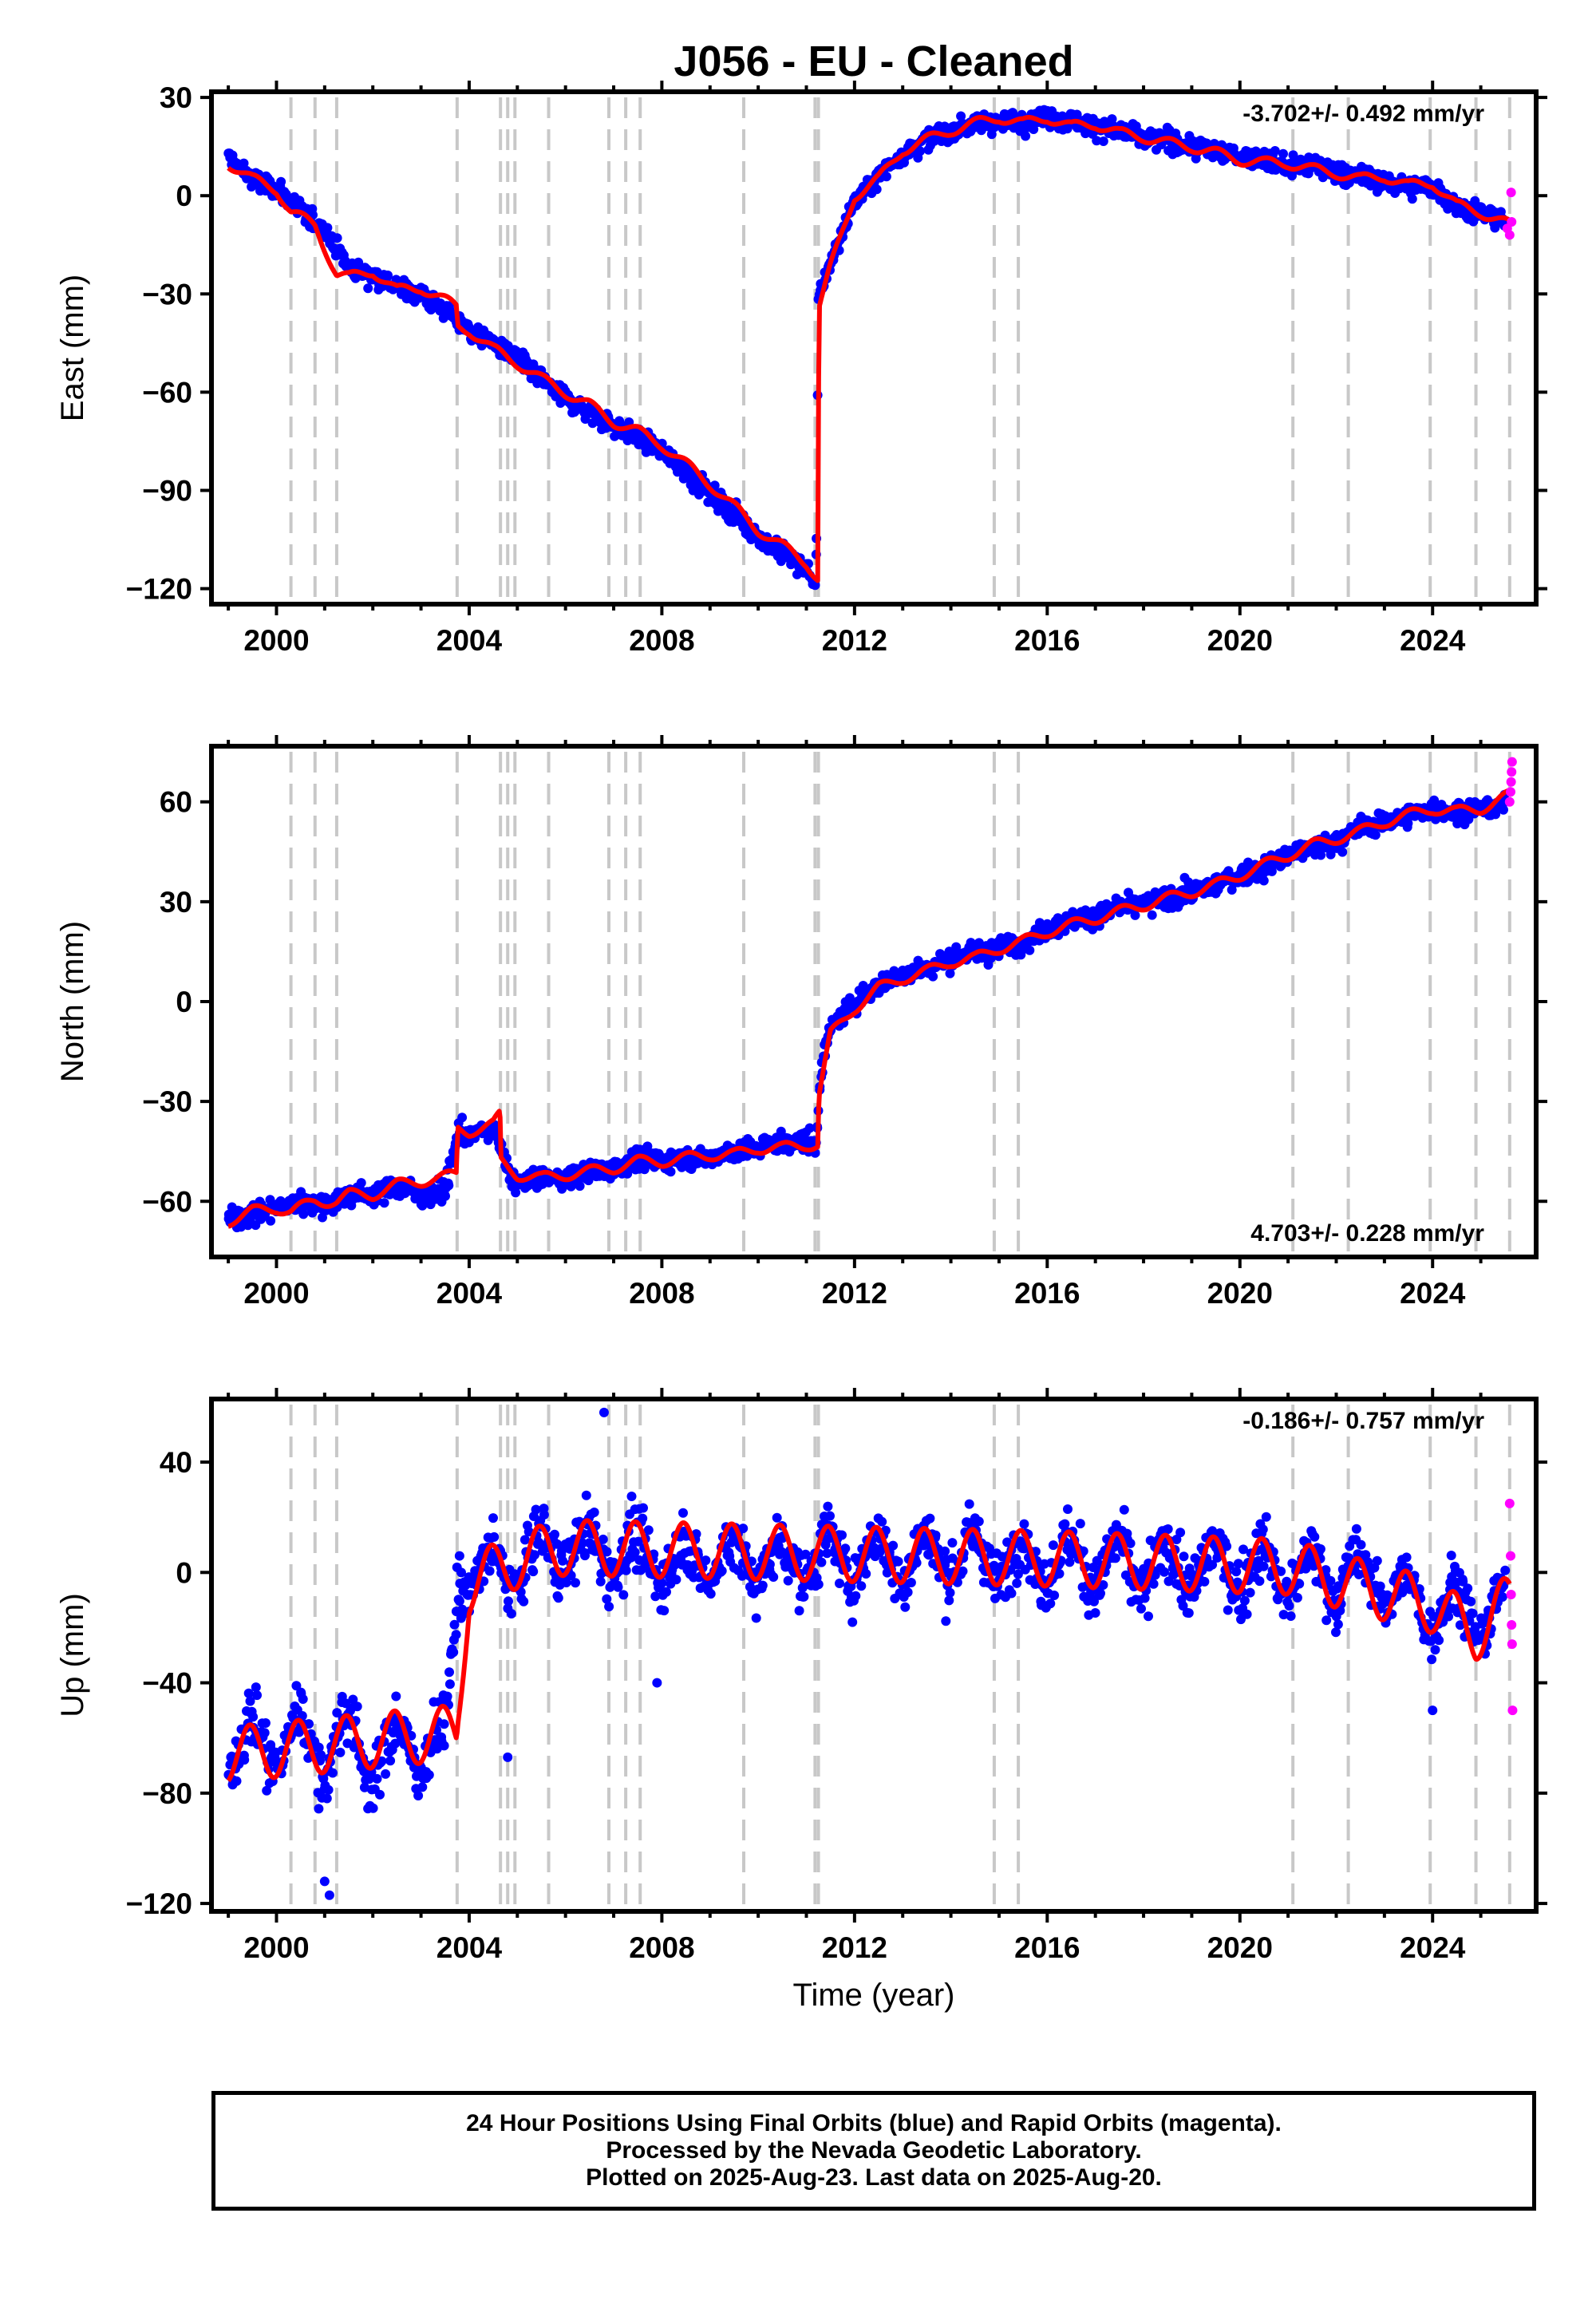 Image resolution: width=1596 pixels, height=2316 pixels. What do you see at coordinates (176, 802) in the screenshot?
I see `y-tick-label: 60` at bounding box center [176, 802].